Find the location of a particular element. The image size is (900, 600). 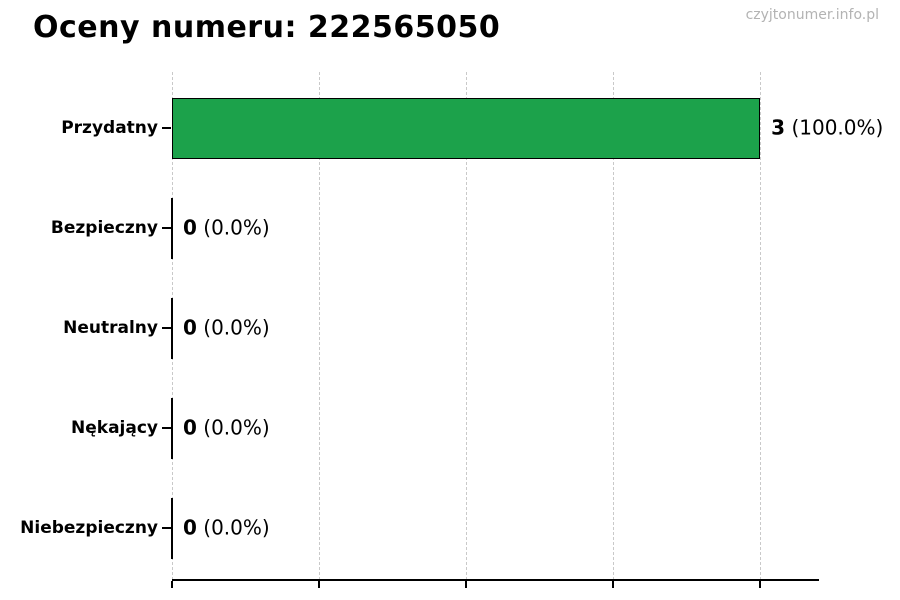

value-percent: (100.0%) is located at coordinates (837, 127).